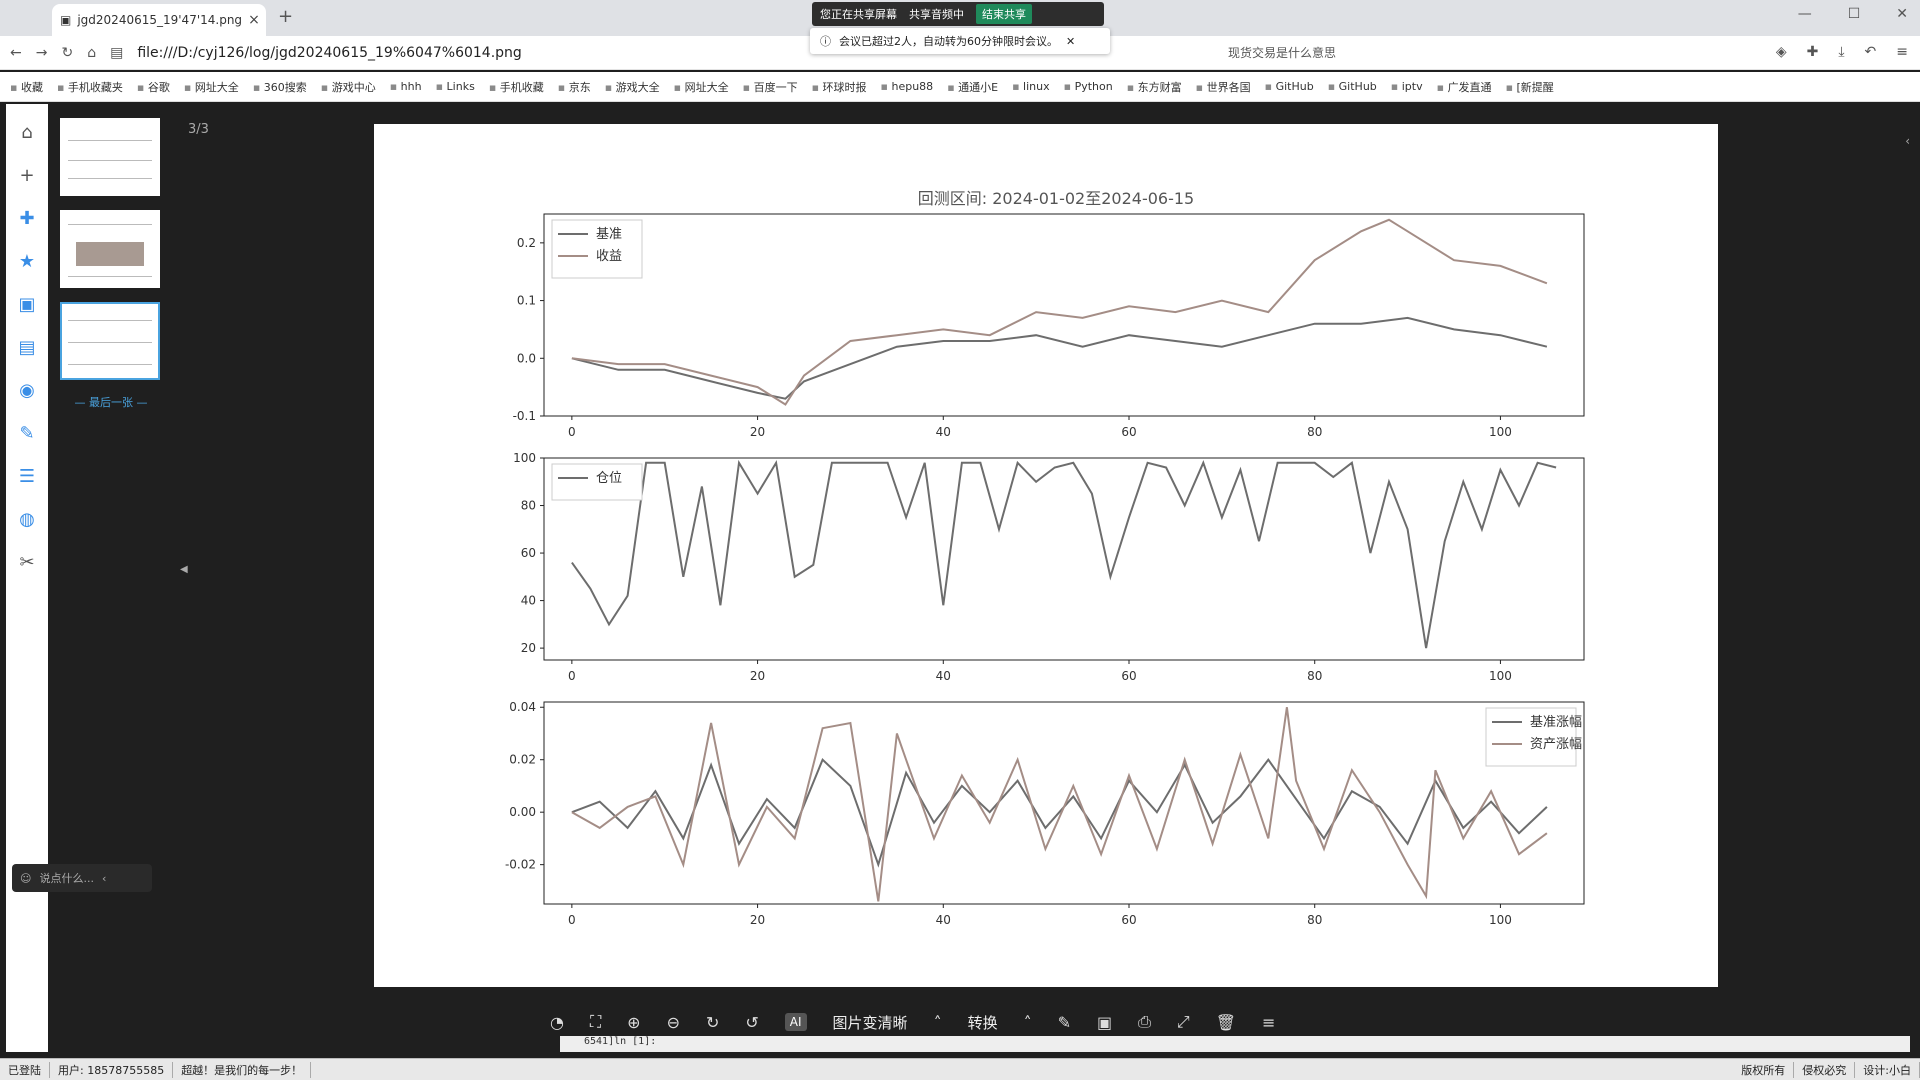  I want to click on bookmark-item: 收藏, so click(26, 87).